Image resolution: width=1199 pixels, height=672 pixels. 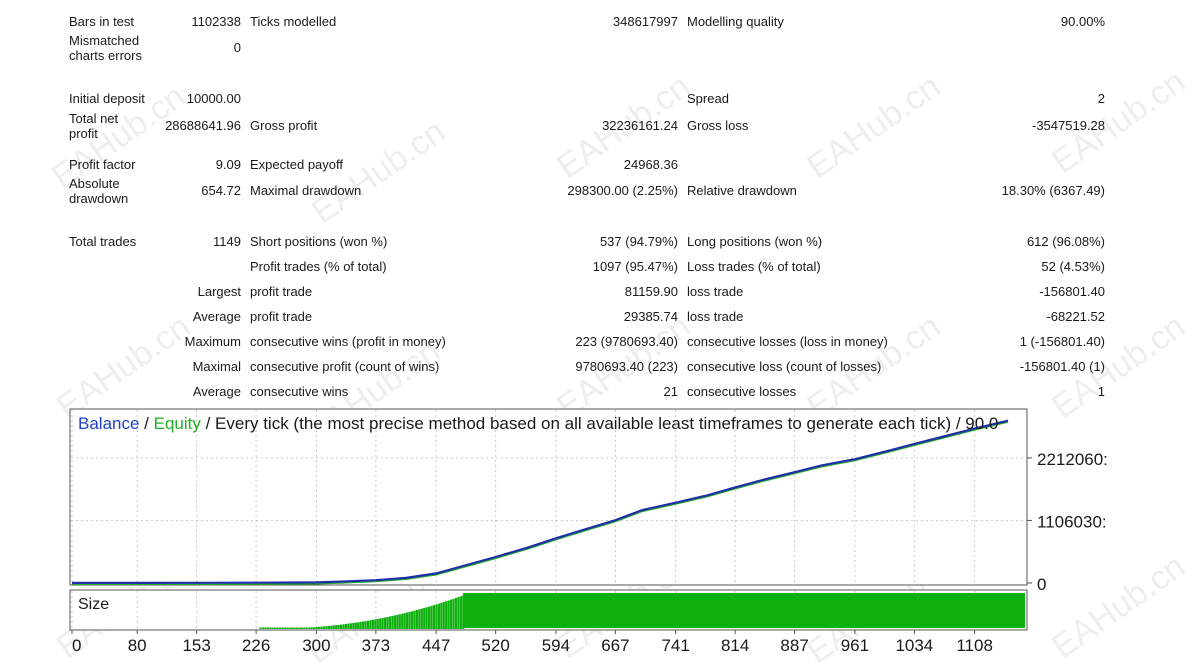 What do you see at coordinates (228, 164) in the screenshot?
I see `row-value: 9.09` at bounding box center [228, 164].